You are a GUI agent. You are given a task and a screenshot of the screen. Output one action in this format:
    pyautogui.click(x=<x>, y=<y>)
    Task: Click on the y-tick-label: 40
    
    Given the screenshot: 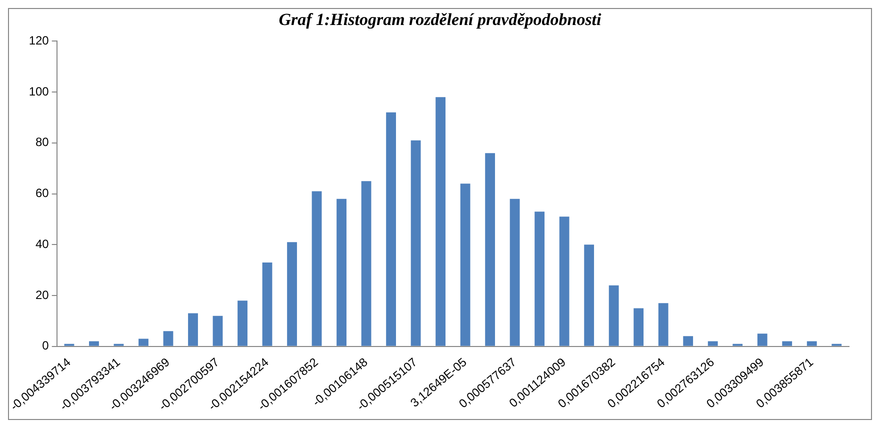 What is the action you would take?
    pyautogui.click(x=42, y=243)
    